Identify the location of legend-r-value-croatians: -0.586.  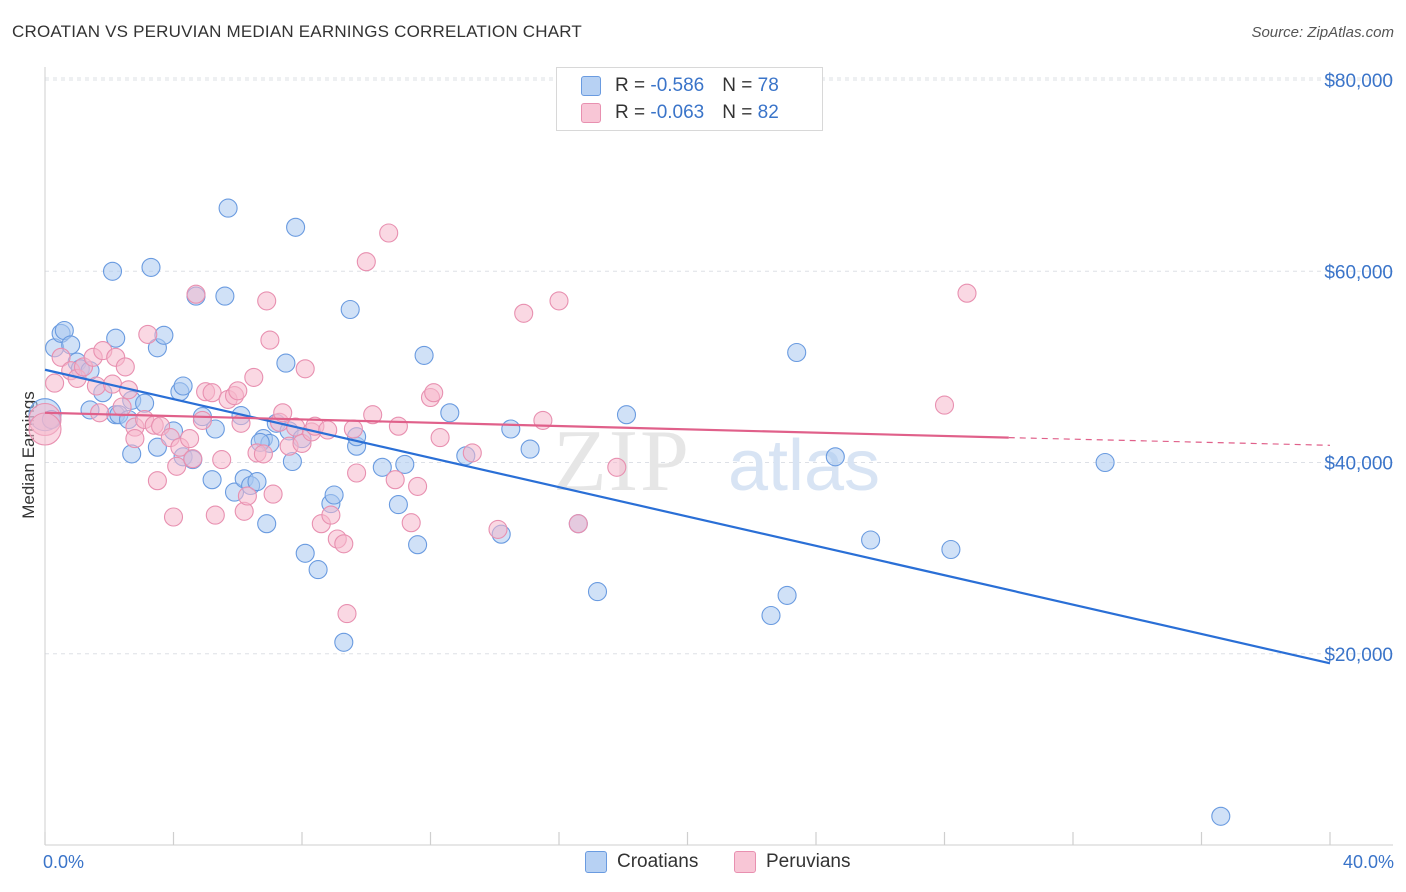
(677, 85).